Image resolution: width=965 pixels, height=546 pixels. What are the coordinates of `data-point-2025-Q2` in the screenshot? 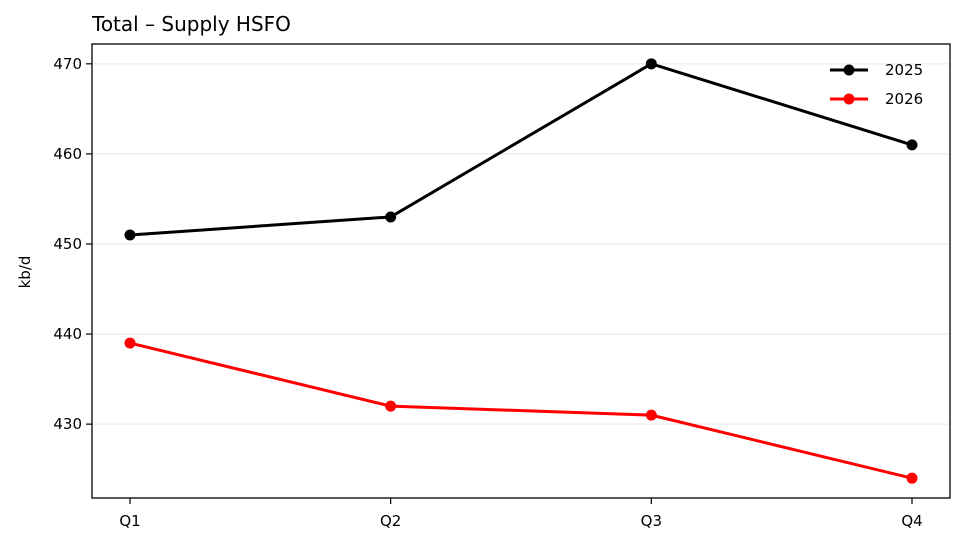 It's located at (391, 217).